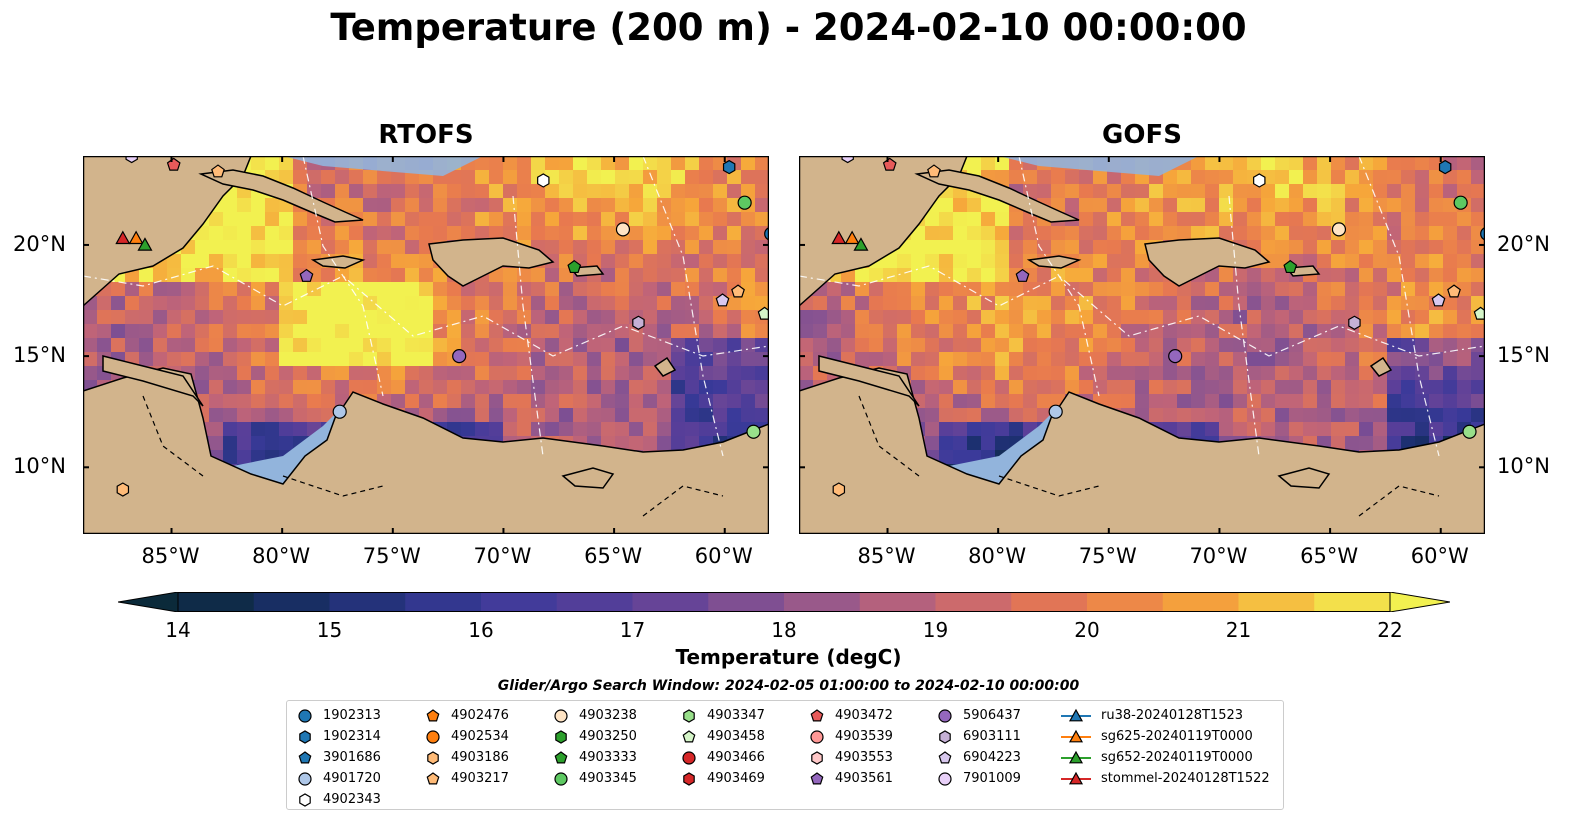 This screenshot has height=826, width=1577. I want to click on legend-item: sg652-20240119T0000, so click(1165, 757).